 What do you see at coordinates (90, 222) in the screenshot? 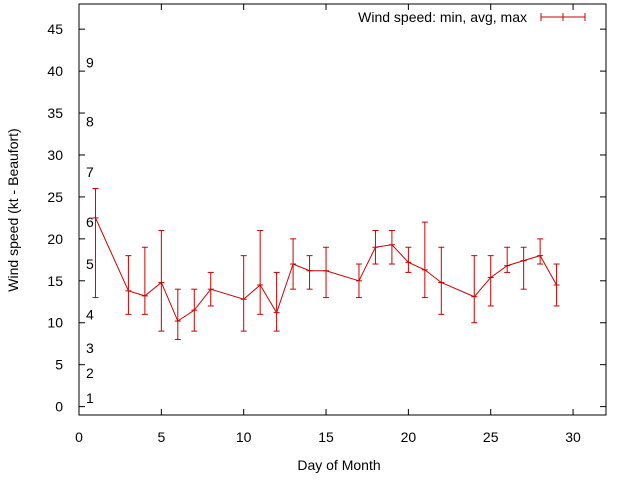
I see `beaufort-label: 6` at bounding box center [90, 222].